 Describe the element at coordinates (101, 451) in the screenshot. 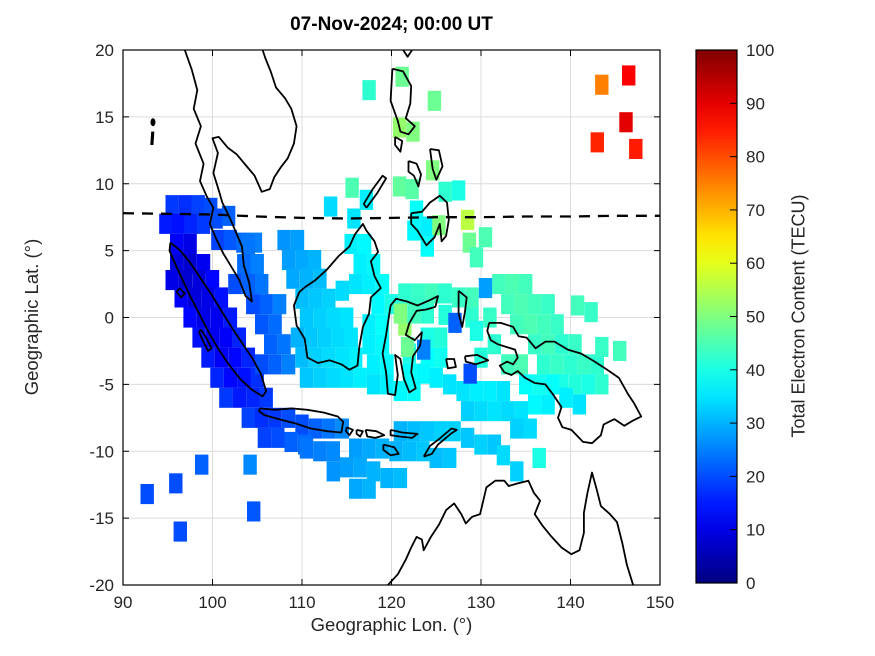

I see `y-tick-label: -10` at that location.